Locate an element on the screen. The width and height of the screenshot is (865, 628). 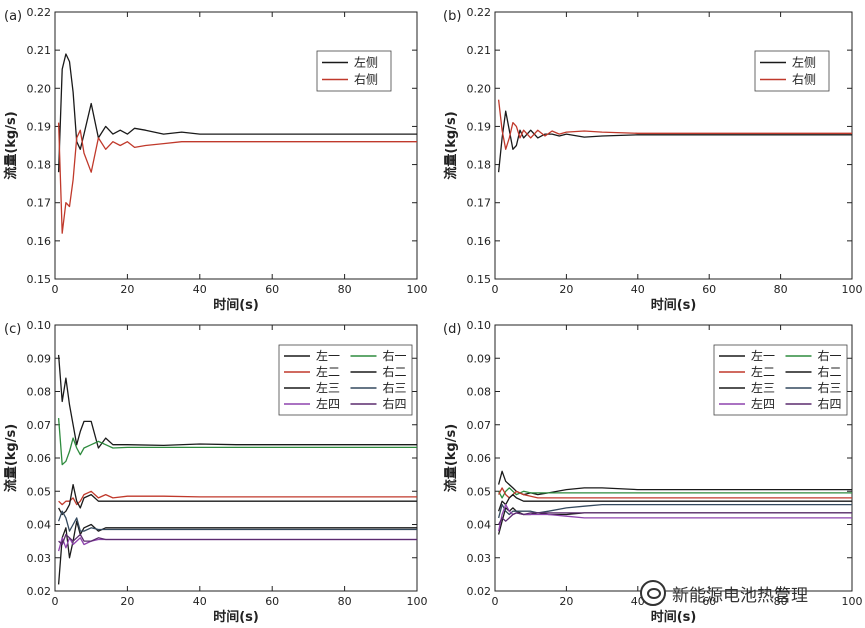
x-tick-label: 40 is located at coordinates (200, 601).